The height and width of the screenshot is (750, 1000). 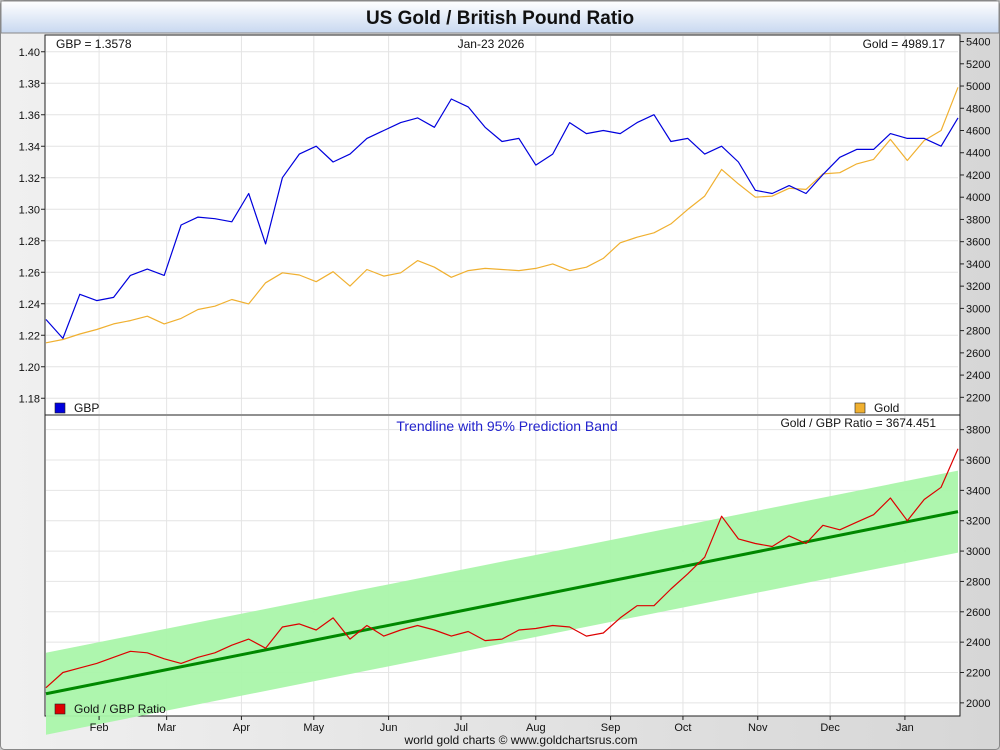 I want to click on y-ratio-tick-label: 2800, so click(x=978, y=582).